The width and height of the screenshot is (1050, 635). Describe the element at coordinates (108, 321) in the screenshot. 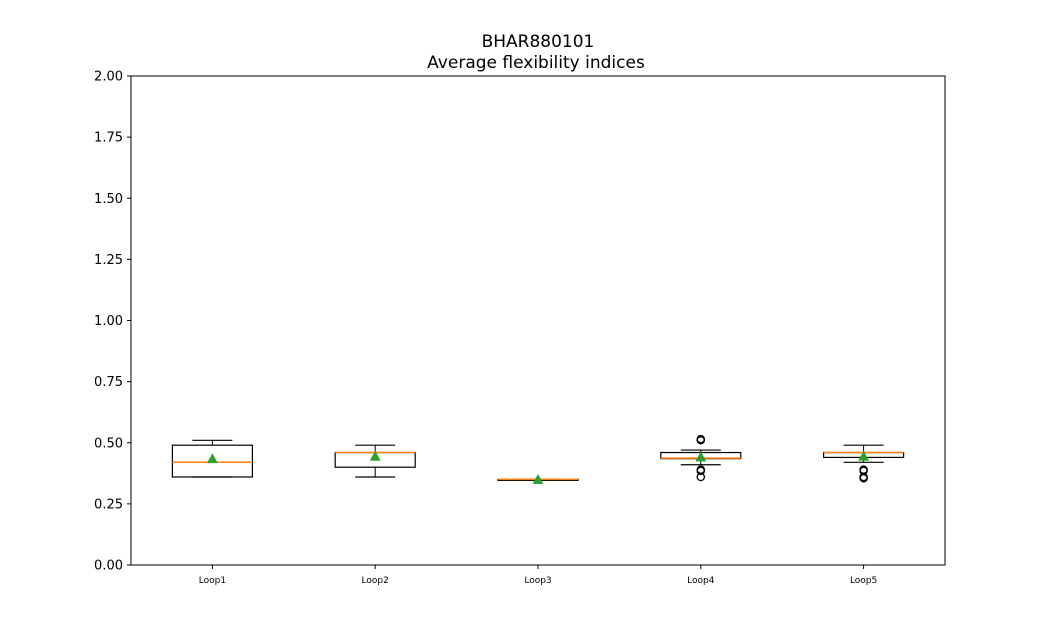

I see `y-tick-label: 1.00` at that location.